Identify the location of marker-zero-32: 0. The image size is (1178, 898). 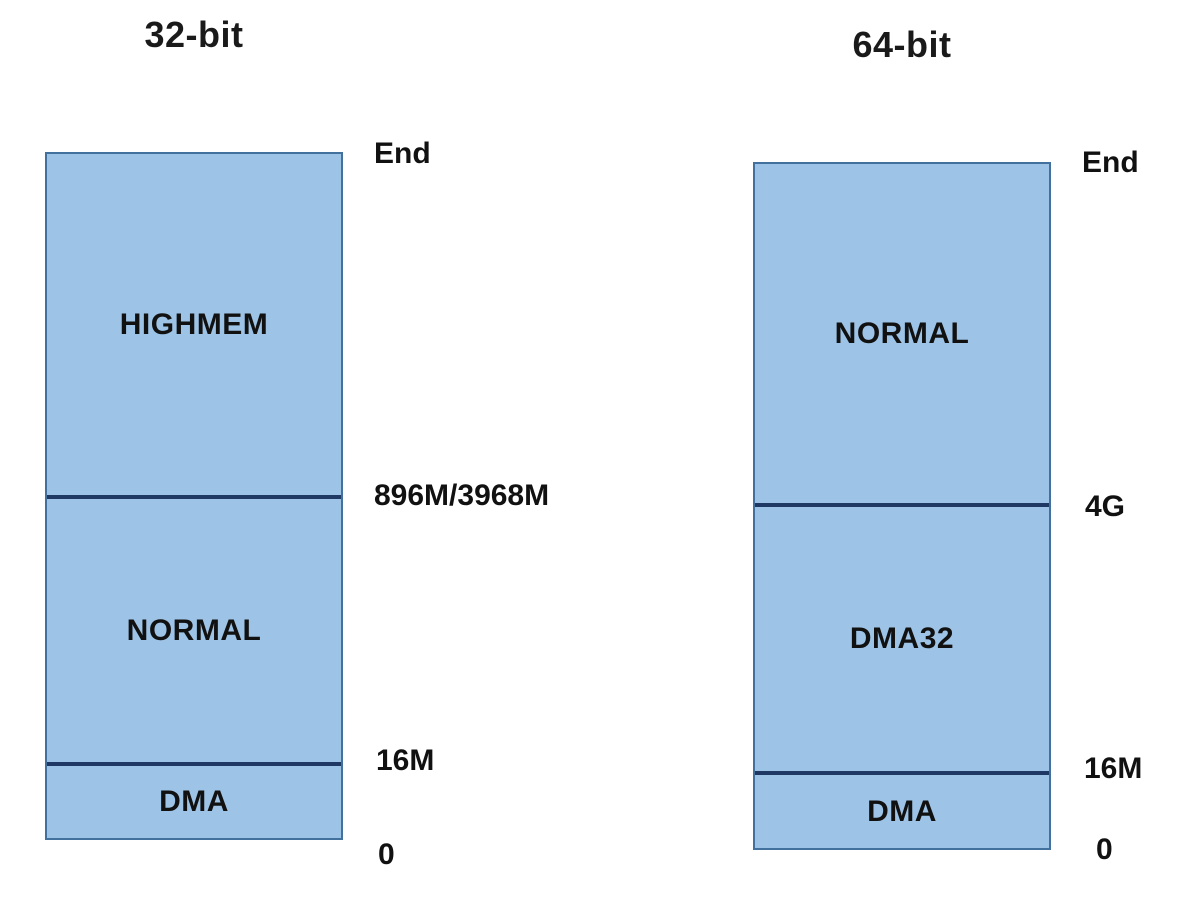
(386, 854).